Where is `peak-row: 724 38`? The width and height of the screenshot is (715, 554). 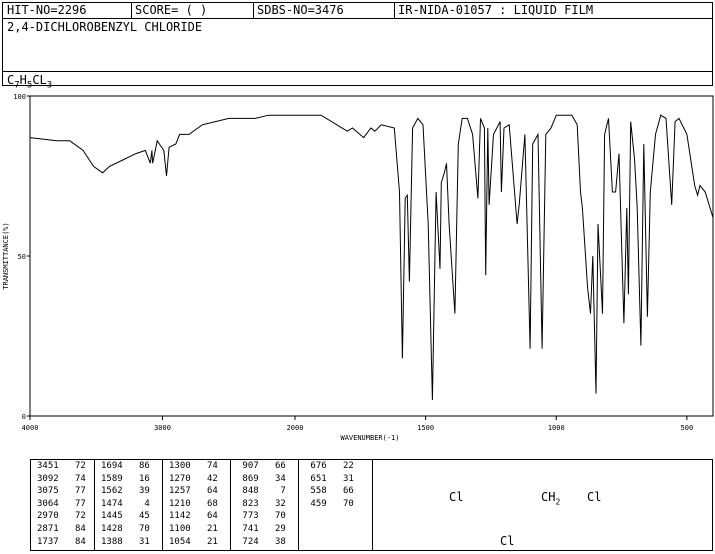 peak-row: 724 38 is located at coordinates (264, 542).